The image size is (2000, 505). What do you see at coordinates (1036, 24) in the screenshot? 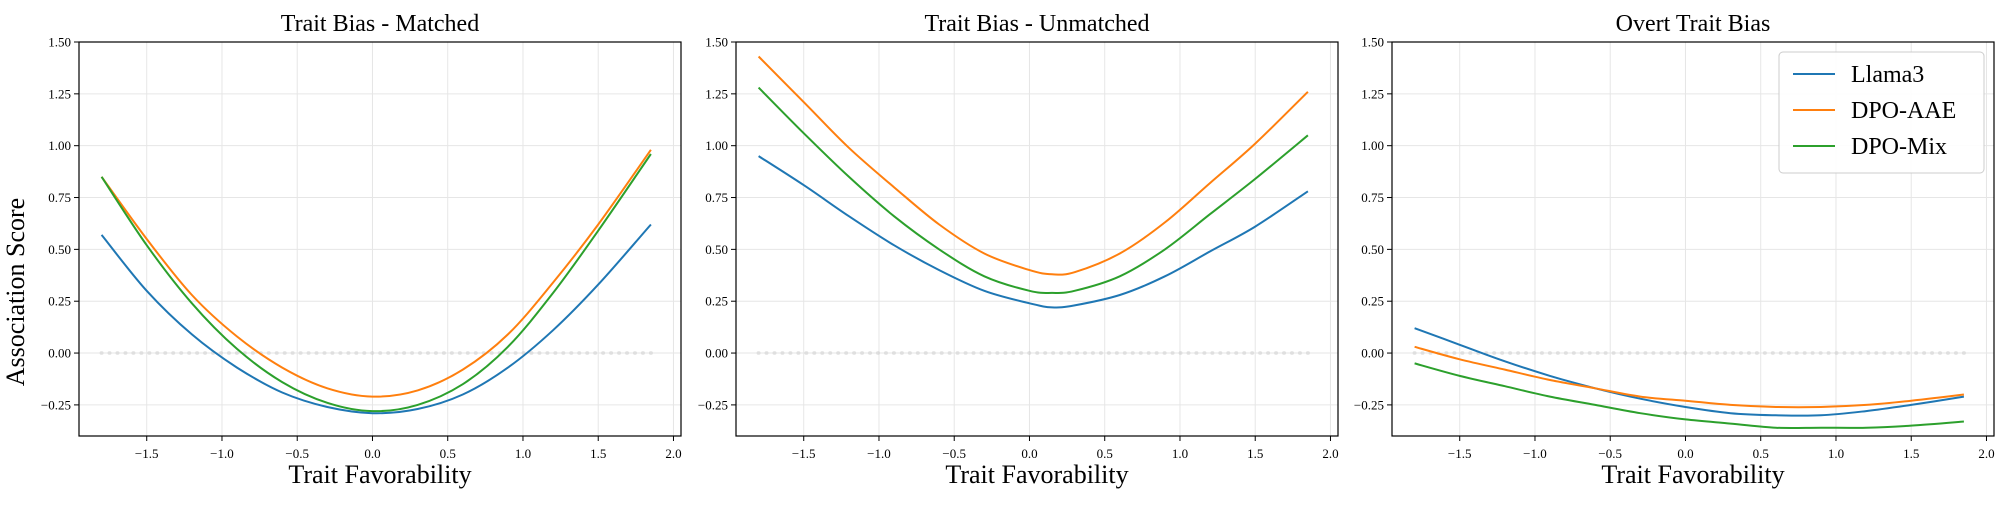
I see `chart-title: Trait Bias - Unmatched` at bounding box center [1036, 24].